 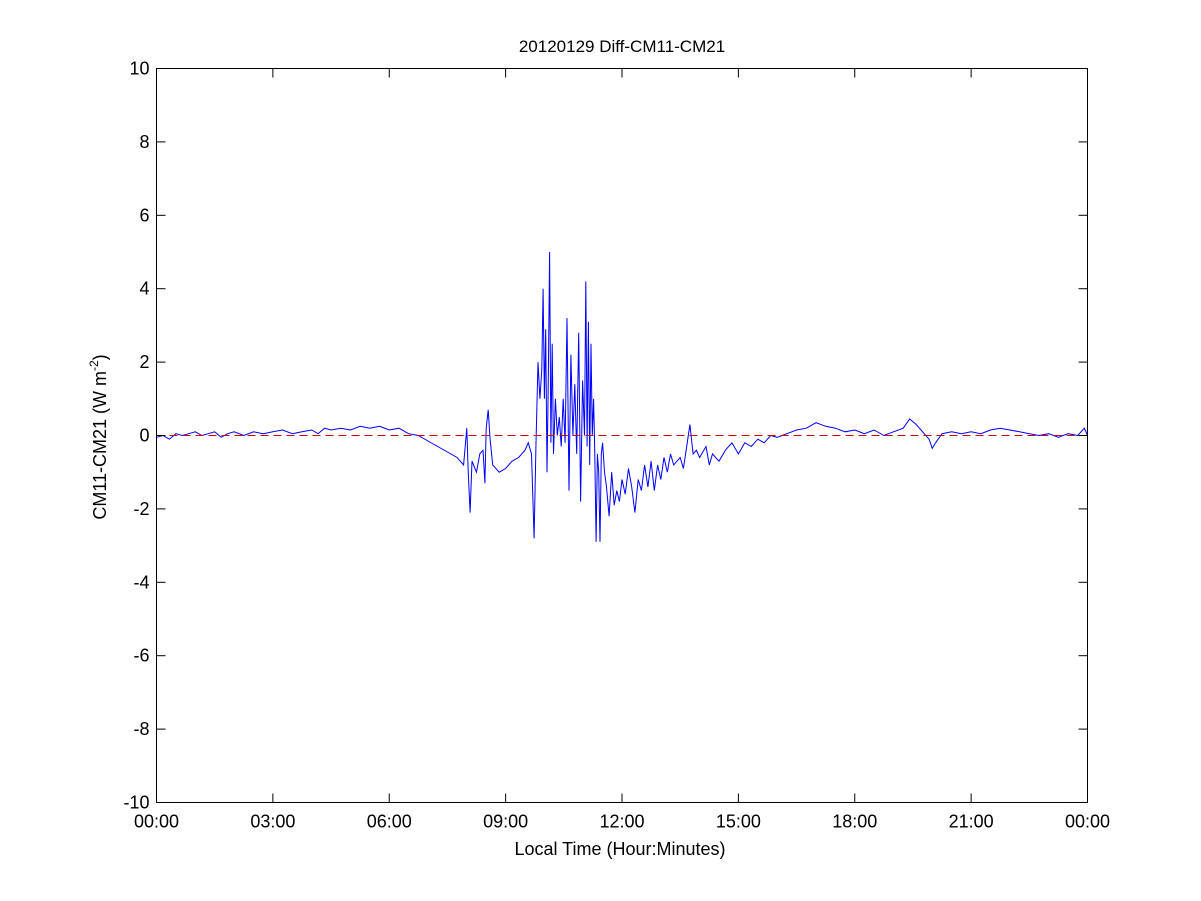 What do you see at coordinates (100, 357) in the screenshot?
I see `y-axis-label-close: )` at bounding box center [100, 357].